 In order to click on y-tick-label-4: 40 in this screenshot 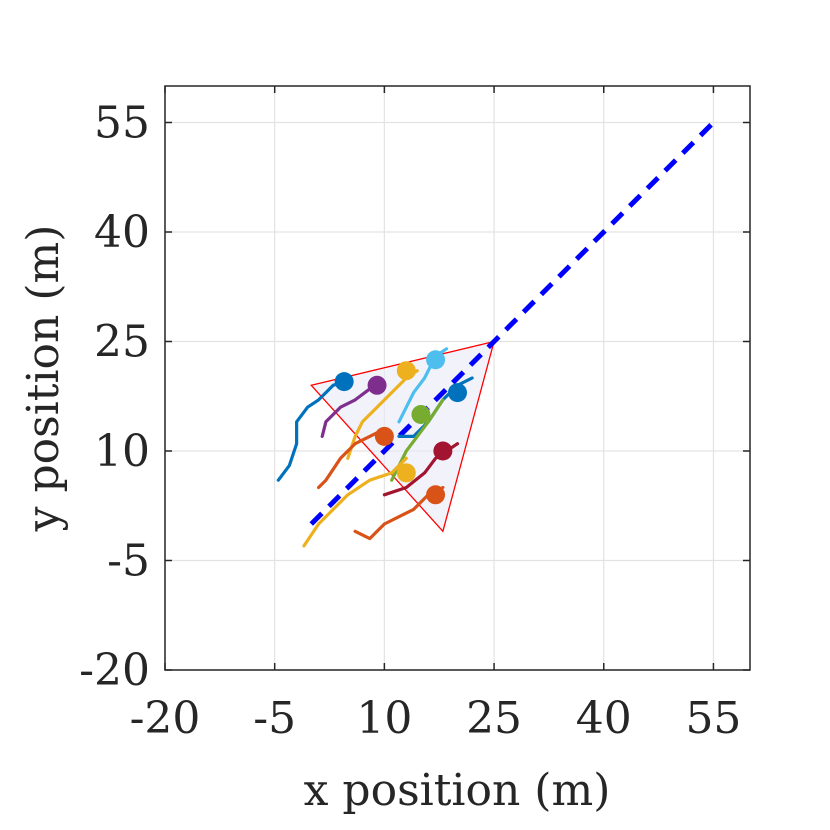, I will do `click(122, 232)`.